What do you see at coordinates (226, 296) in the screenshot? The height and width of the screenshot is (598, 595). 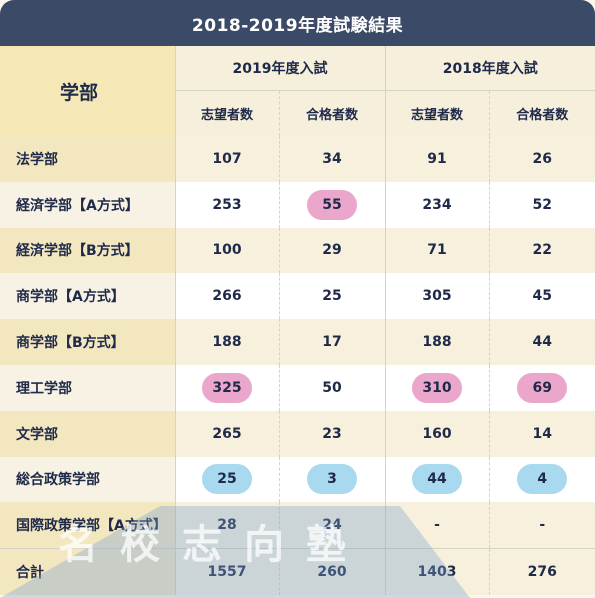 I see `cell-applicants-2019: 266` at bounding box center [226, 296].